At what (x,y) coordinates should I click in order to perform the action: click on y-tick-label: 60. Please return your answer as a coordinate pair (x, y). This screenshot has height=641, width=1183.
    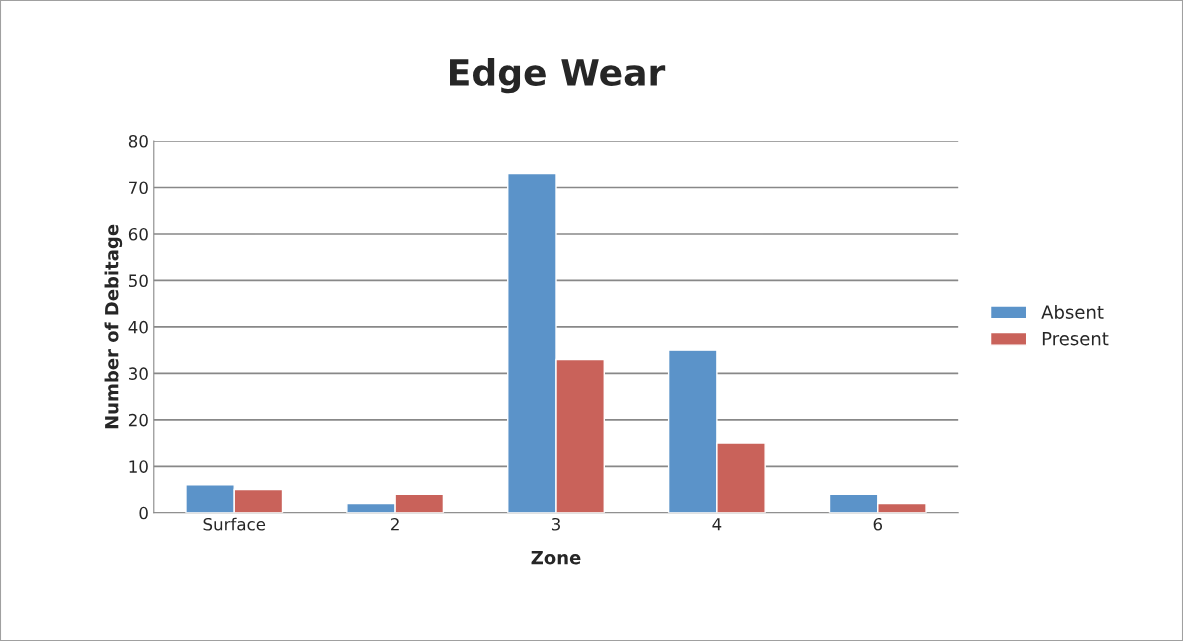
    Looking at the image, I should click on (138, 234).